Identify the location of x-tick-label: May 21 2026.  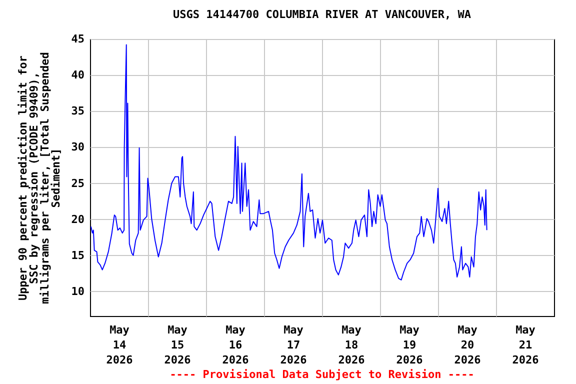
(526, 345).